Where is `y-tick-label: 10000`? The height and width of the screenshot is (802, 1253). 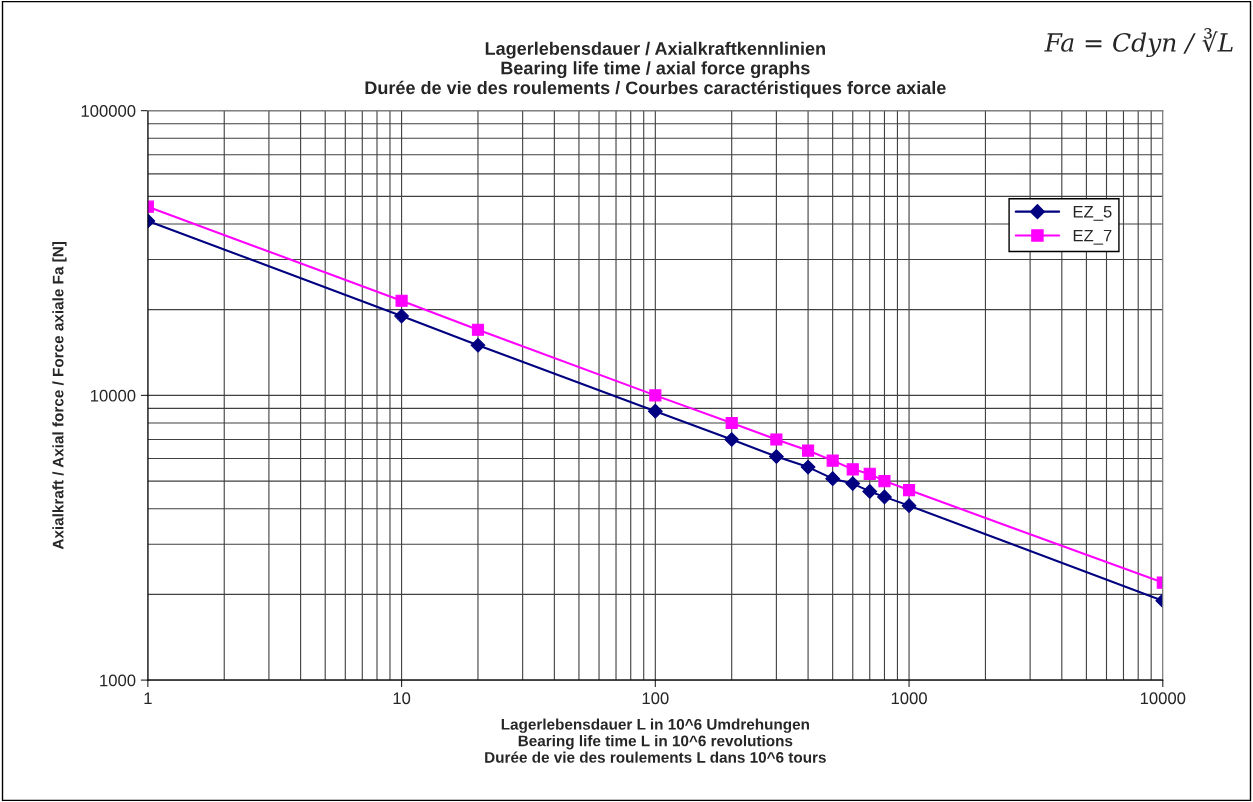
y-tick-label: 10000 is located at coordinates (113, 395).